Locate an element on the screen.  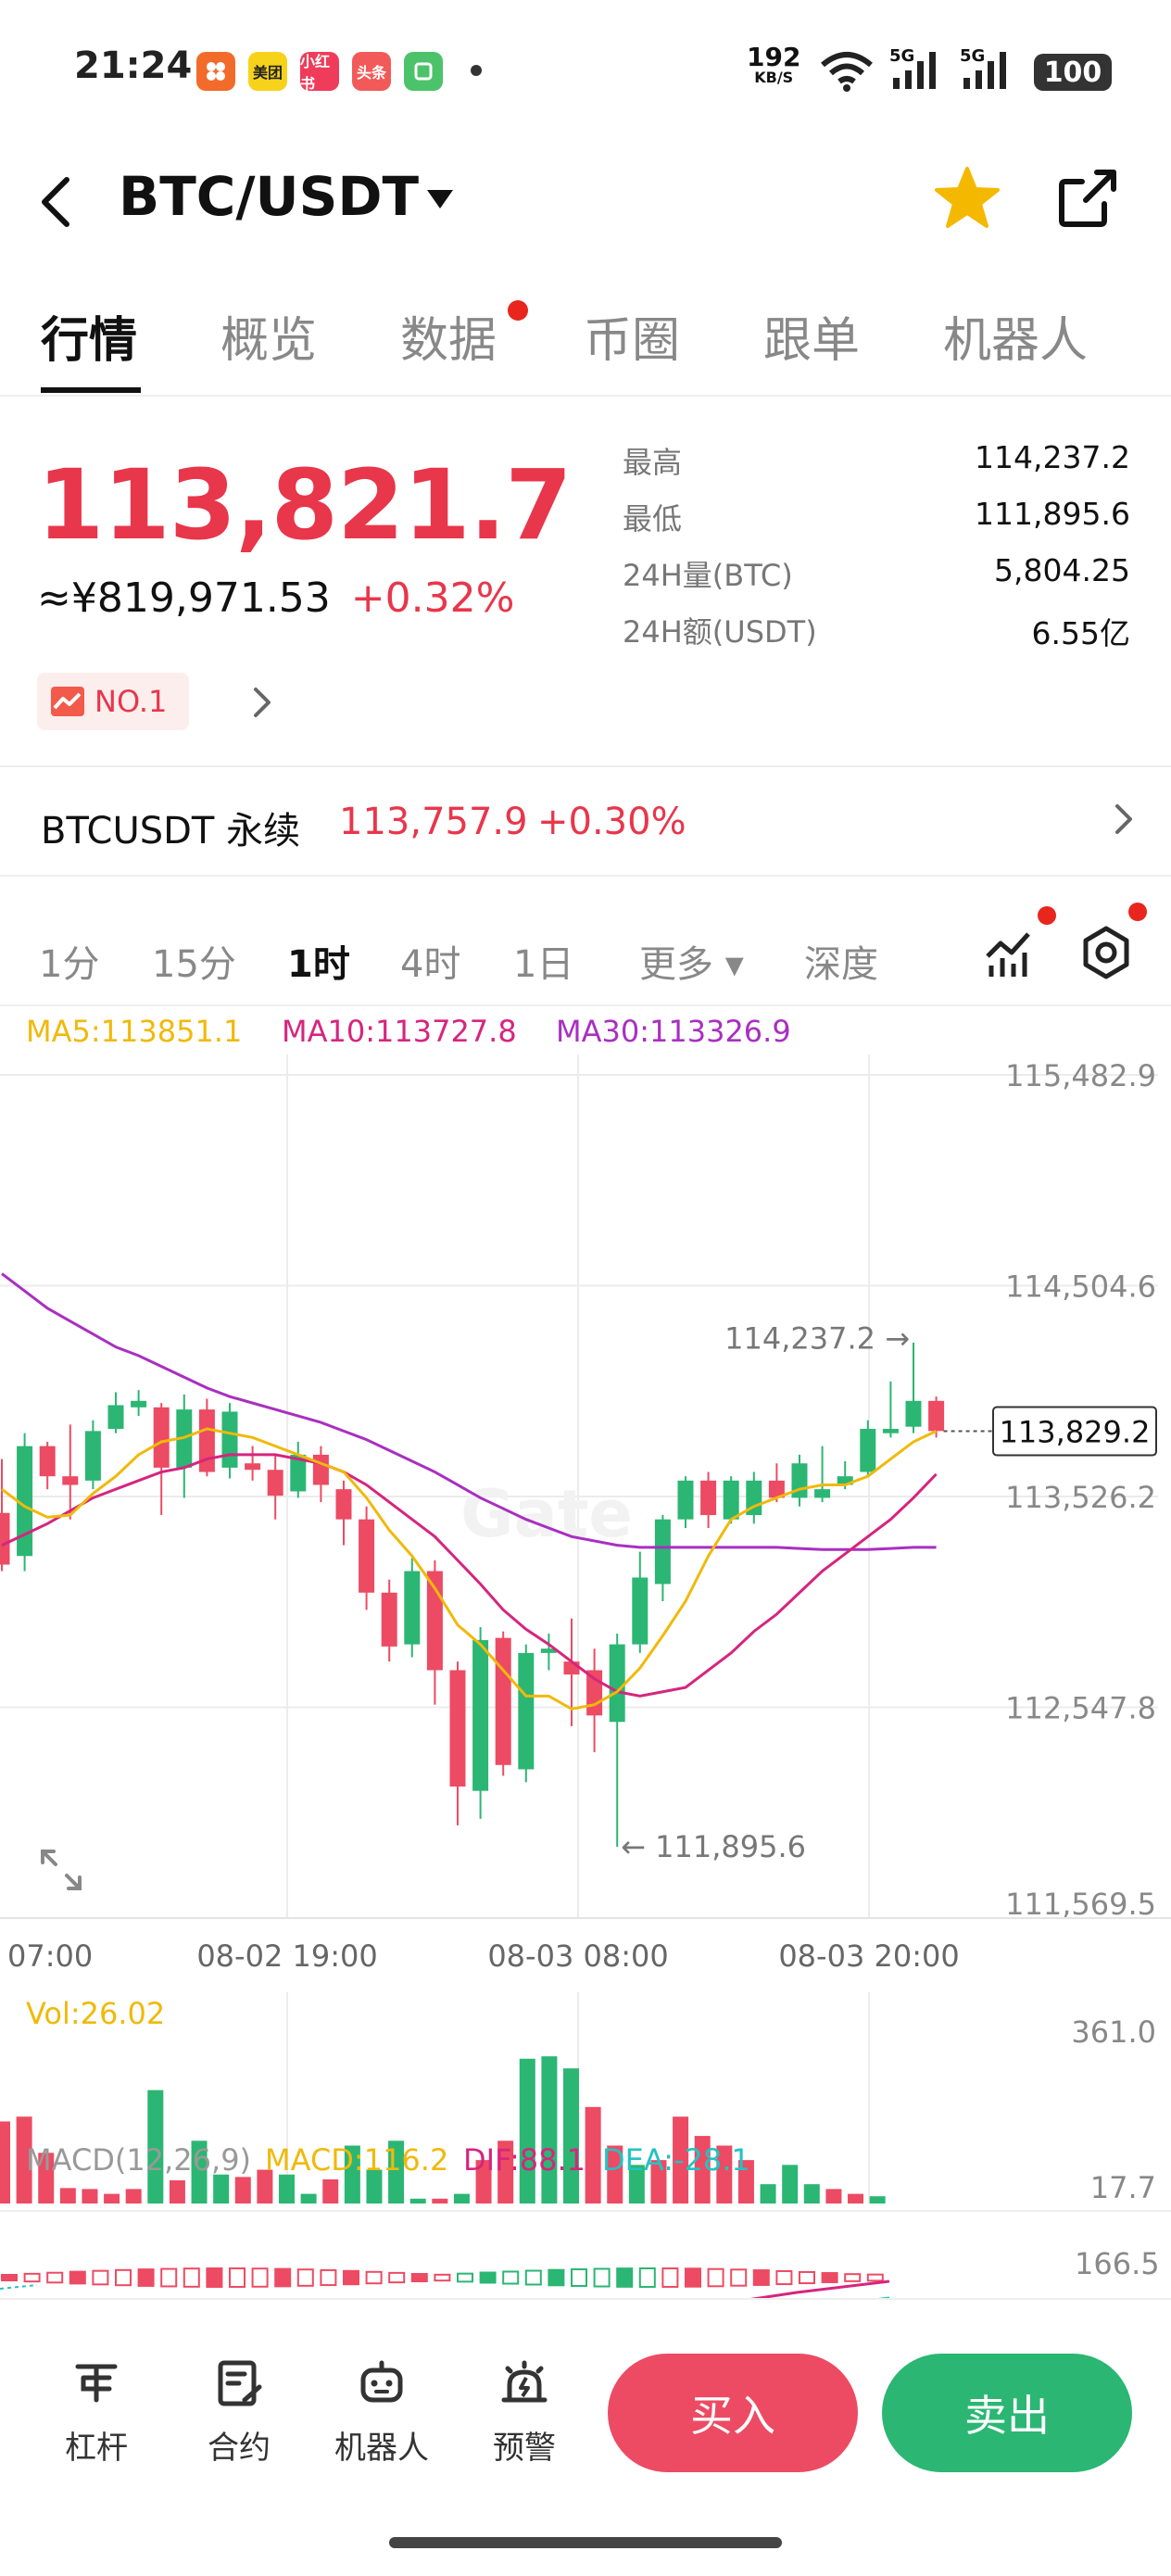
nav-robot: 机器人 is located at coordinates (382, 2413).